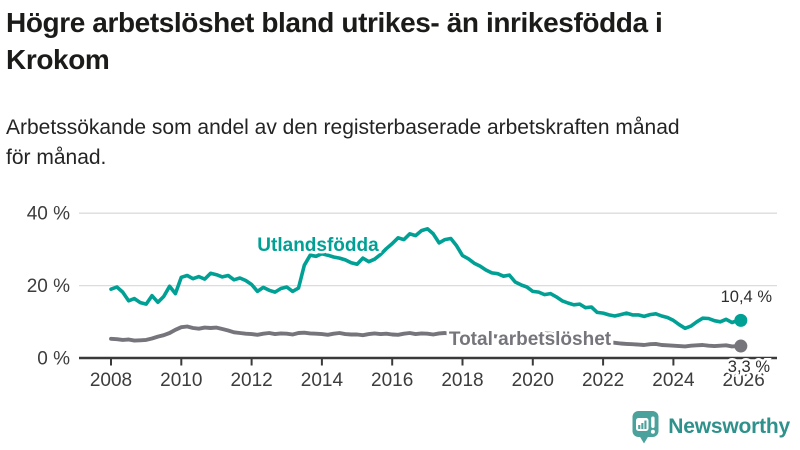 This screenshot has height=450, width=800. What do you see at coordinates (533, 380) in the screenshot?
I see `x-axis-label-2020: 2020` at bounding box center [533, 380].